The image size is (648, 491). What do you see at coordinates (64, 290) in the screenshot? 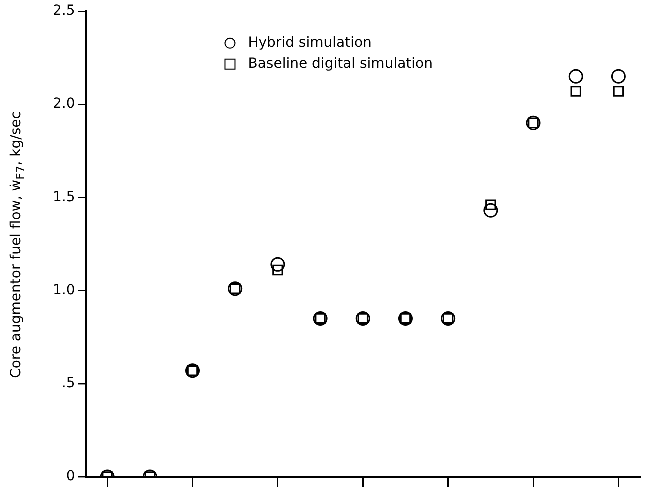
I see `y-tick-label: 1.0` at bounding box center [64, 290].